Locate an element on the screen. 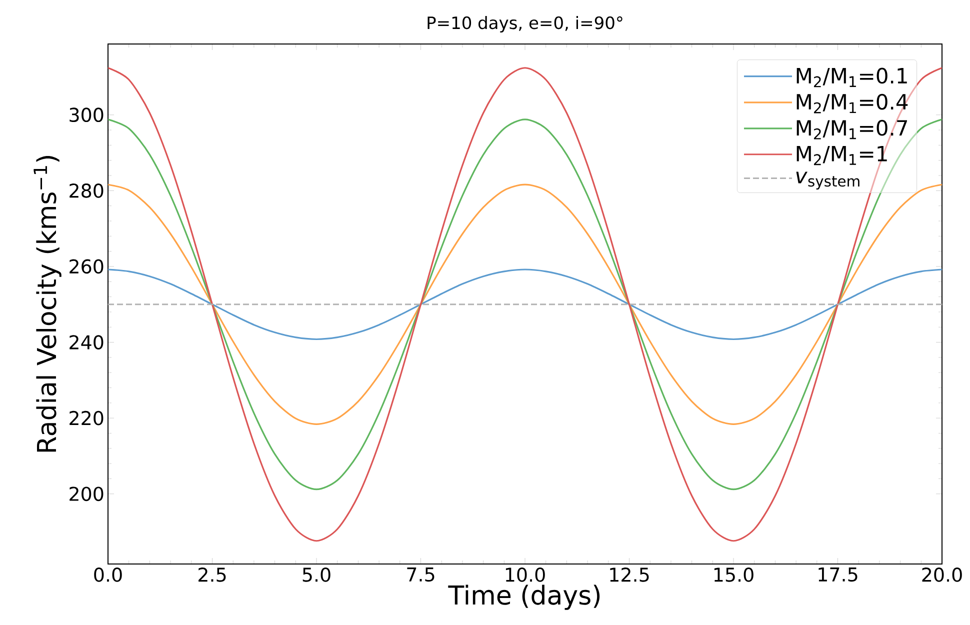 The image size is (970, 625). line-series is located at coordinates (525, 304).